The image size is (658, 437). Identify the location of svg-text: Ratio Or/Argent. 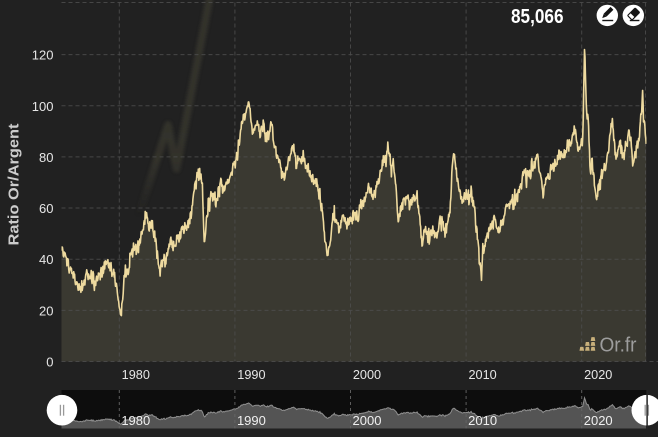
(14, 185).